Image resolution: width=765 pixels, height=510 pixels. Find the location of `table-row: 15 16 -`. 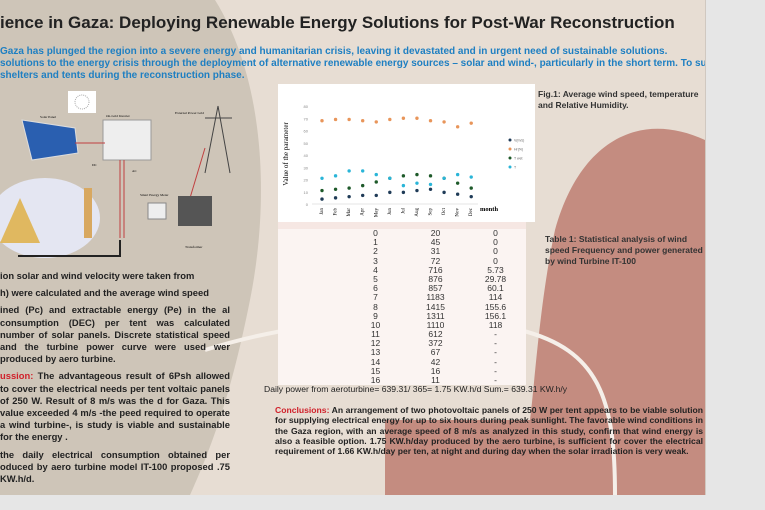

table-row: 15 16 - is located at coordinates (402, 370).